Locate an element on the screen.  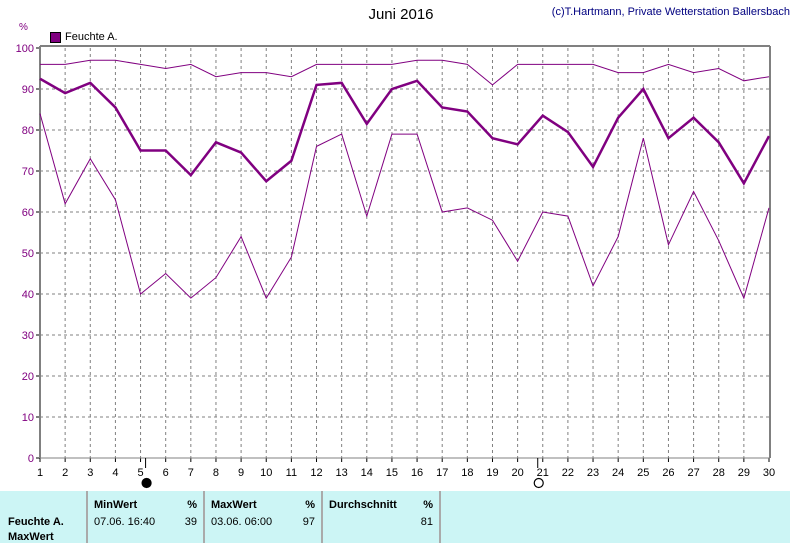
x-tick-label: 19 is located at coordinates (492, 473).